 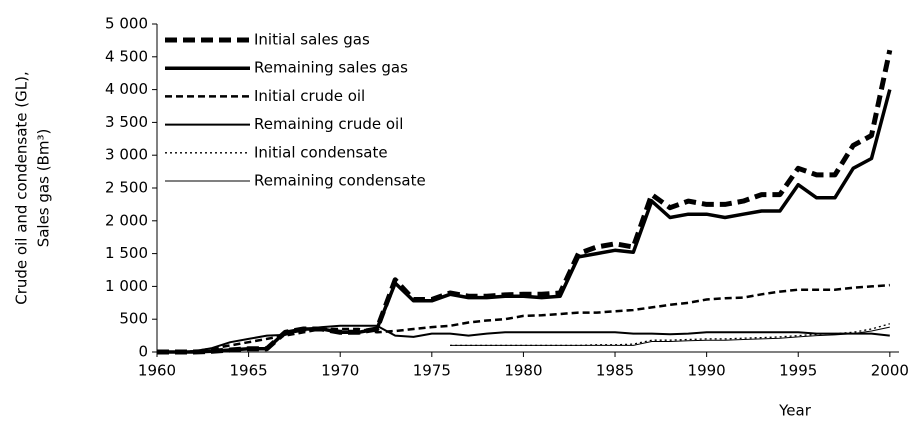 I want to click on y-tick-label: 1 500, so click(x=126, y=253).